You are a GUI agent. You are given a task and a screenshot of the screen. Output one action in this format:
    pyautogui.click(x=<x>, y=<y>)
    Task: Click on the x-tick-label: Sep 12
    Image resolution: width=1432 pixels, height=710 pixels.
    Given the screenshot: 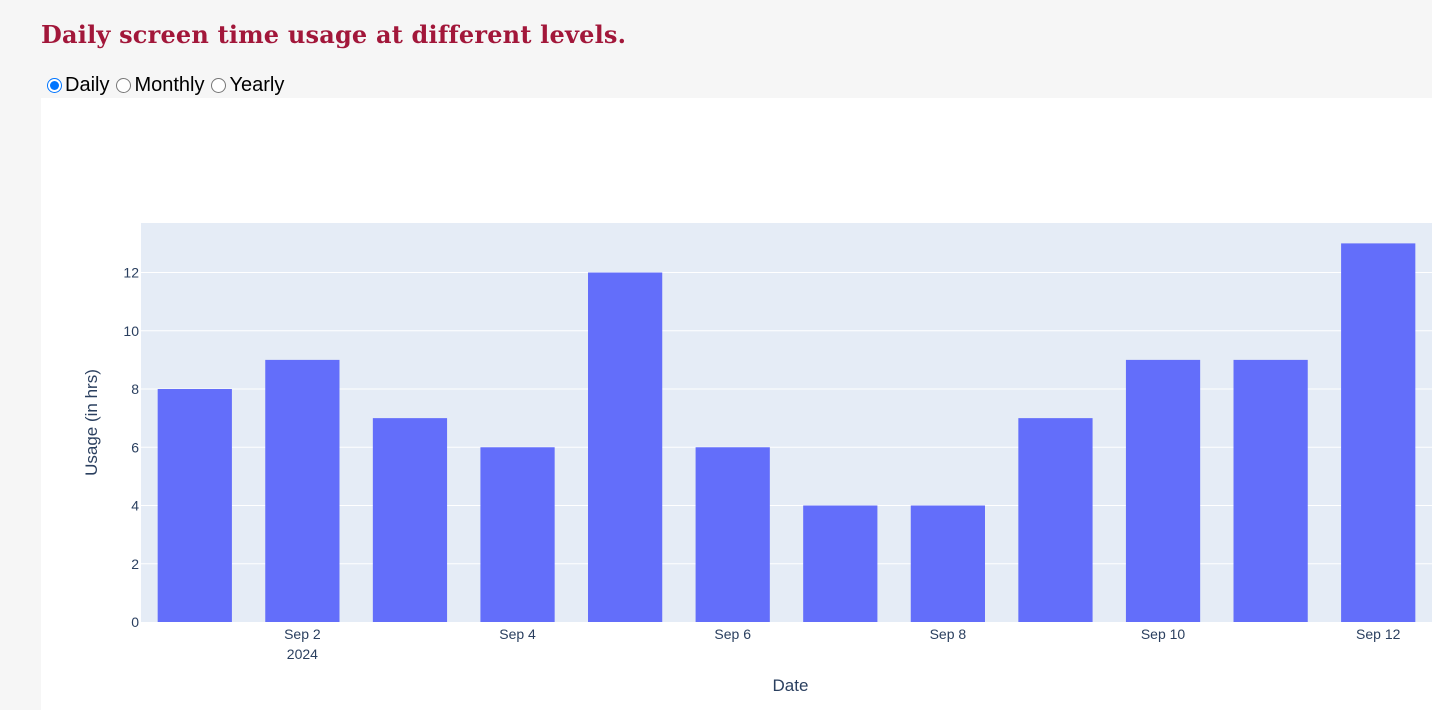 What is the action you would take?
    pyautogui.click(x=1378, y=634)
    